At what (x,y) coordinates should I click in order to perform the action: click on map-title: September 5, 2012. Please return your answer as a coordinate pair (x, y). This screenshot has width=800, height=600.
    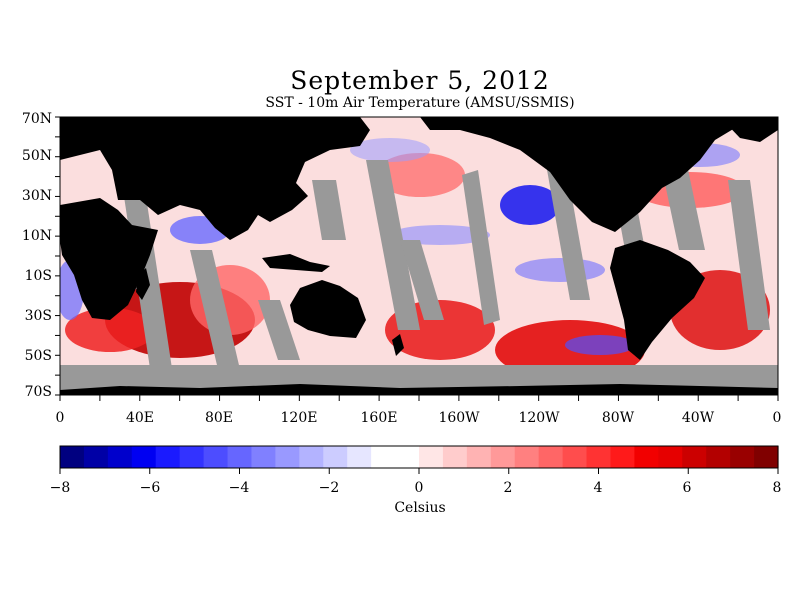
    Looking at the image, I should click on (420, 80).